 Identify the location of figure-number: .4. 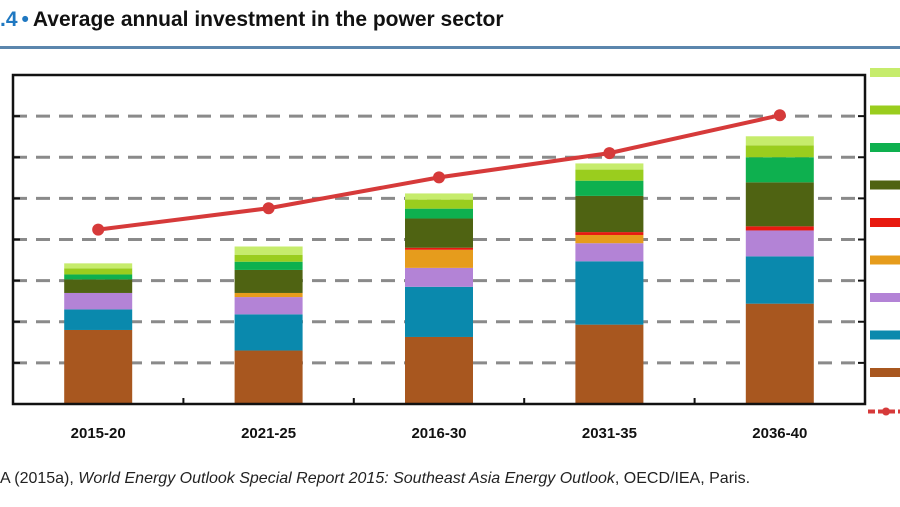
(9, 19).